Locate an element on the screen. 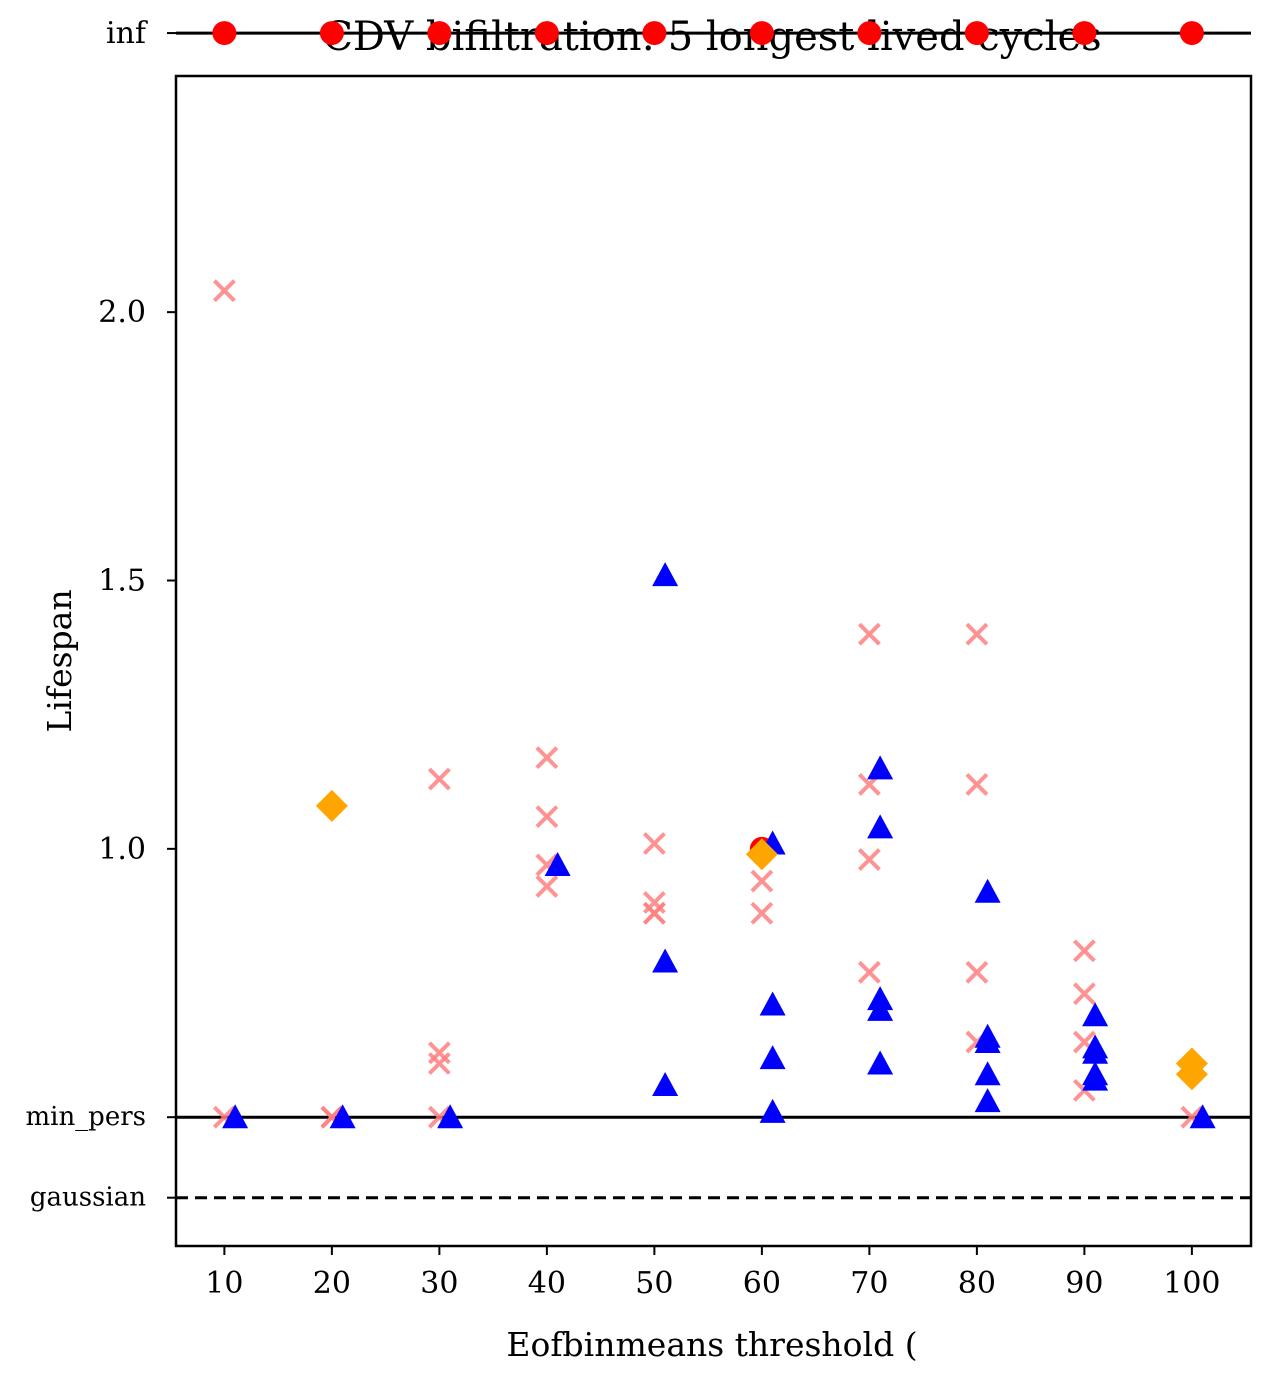 The width and height of the screenshot is (1265, 1384). point-infinite-20-2.52 is located at coordinates (331, 33).